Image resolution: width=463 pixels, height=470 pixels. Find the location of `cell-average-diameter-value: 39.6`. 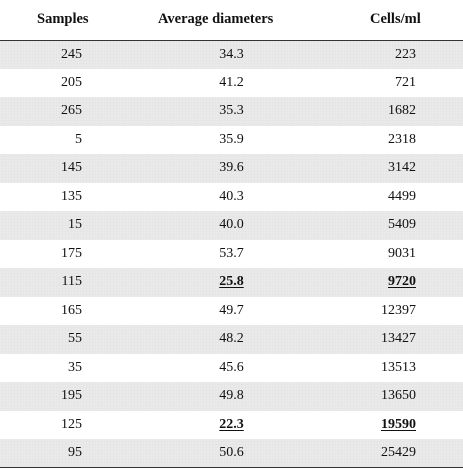

cell-average-diameter-value: 39.6 is located at coordinates (231, 168).